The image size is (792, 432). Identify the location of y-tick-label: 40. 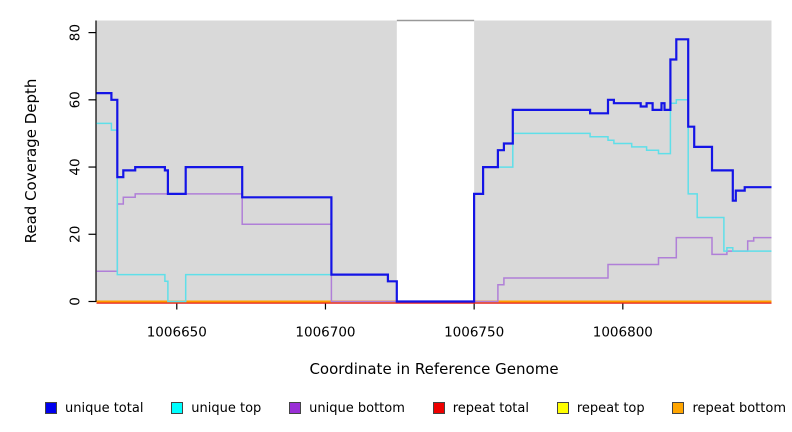
(76, 166).